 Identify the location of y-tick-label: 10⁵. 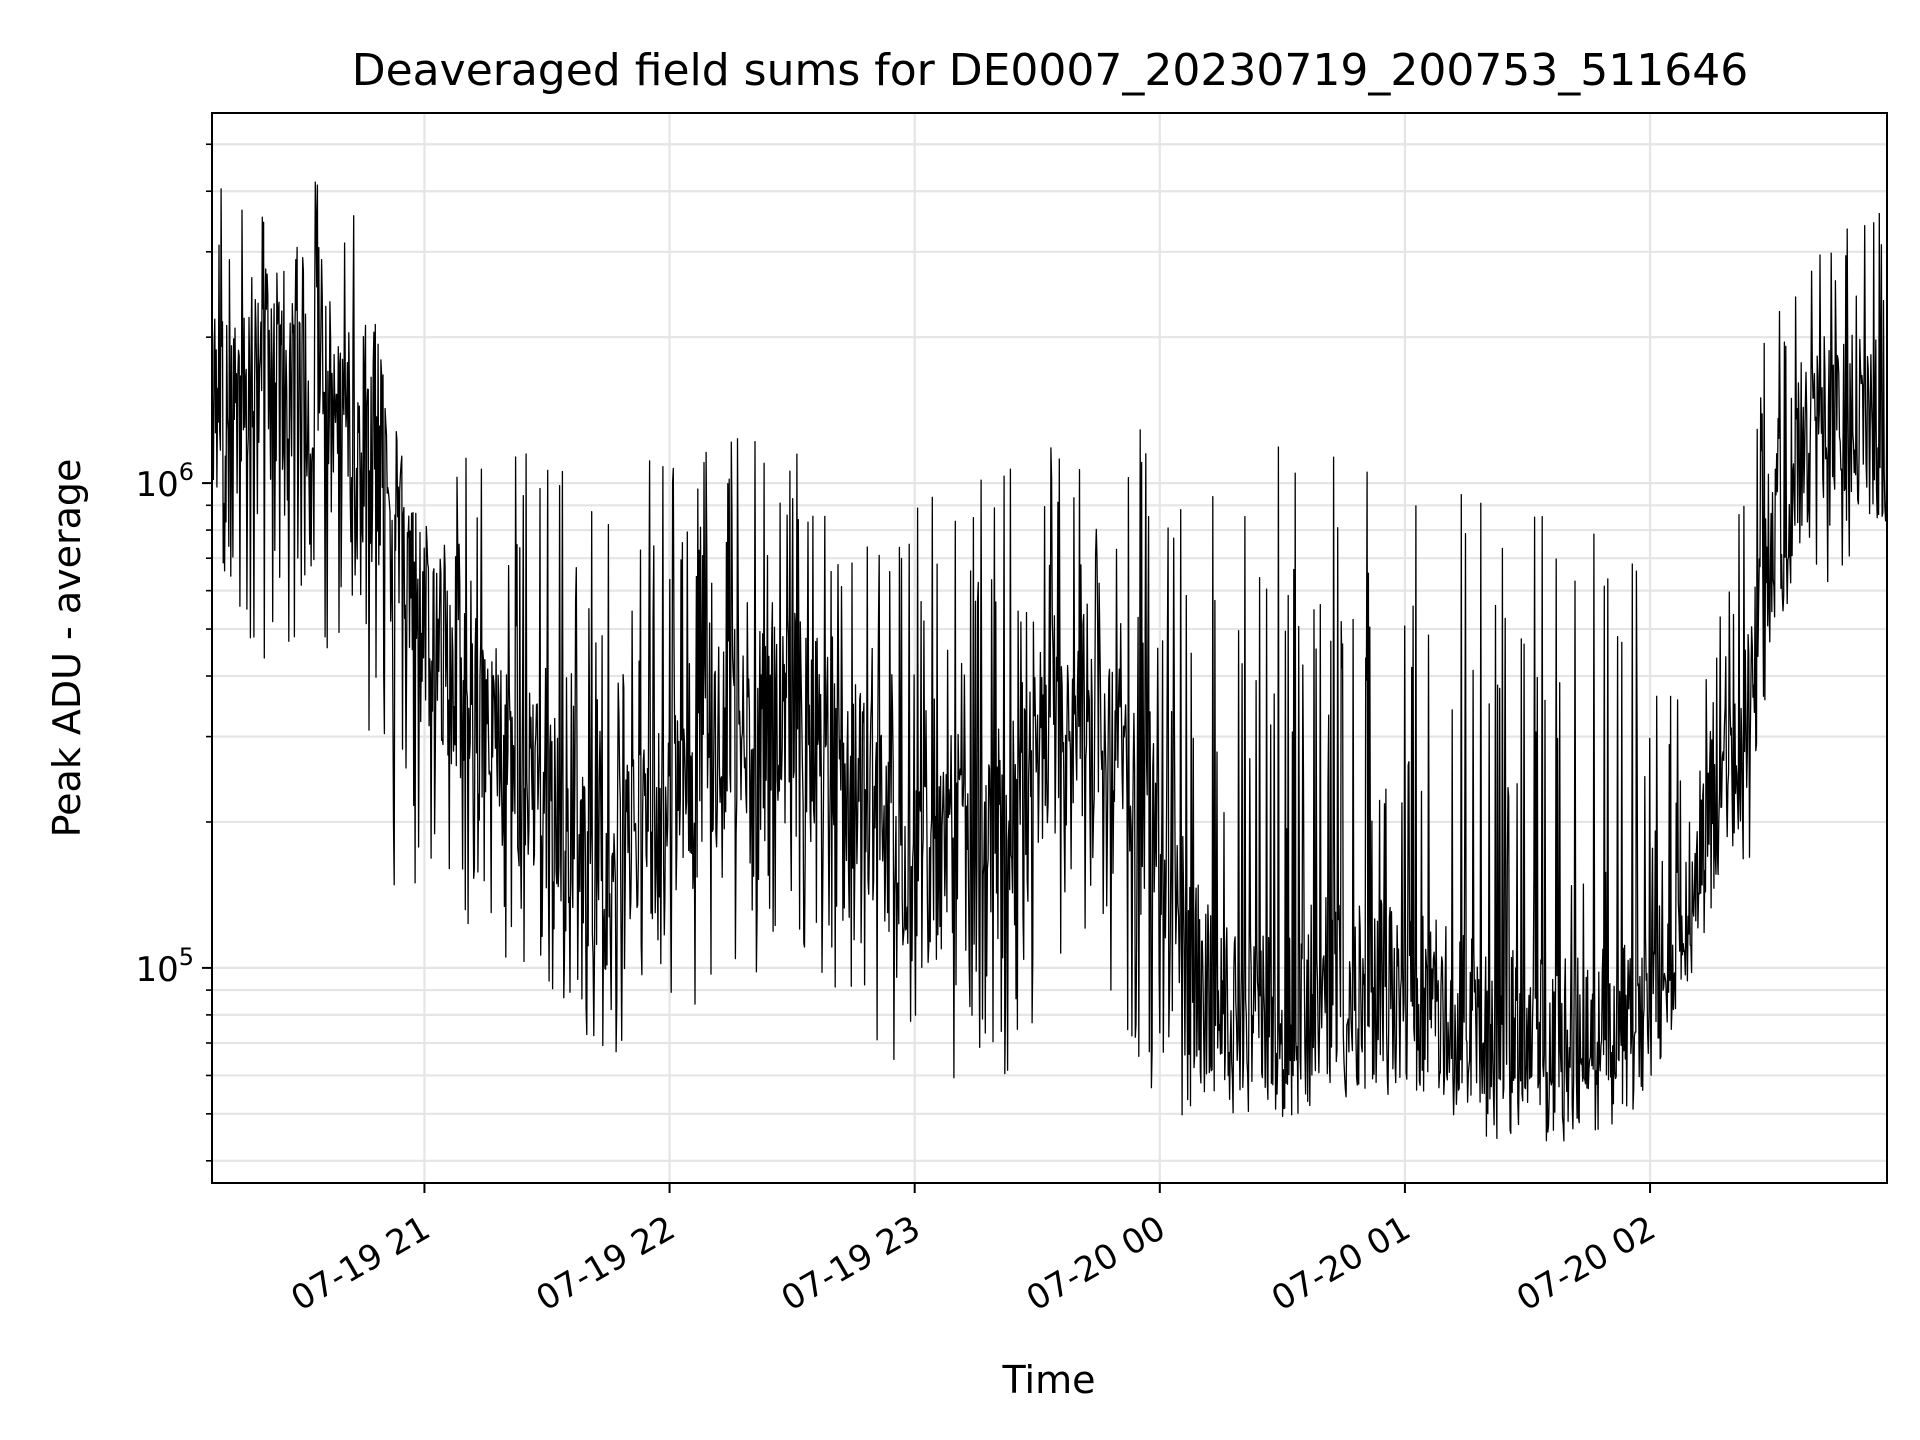
(164, 966).